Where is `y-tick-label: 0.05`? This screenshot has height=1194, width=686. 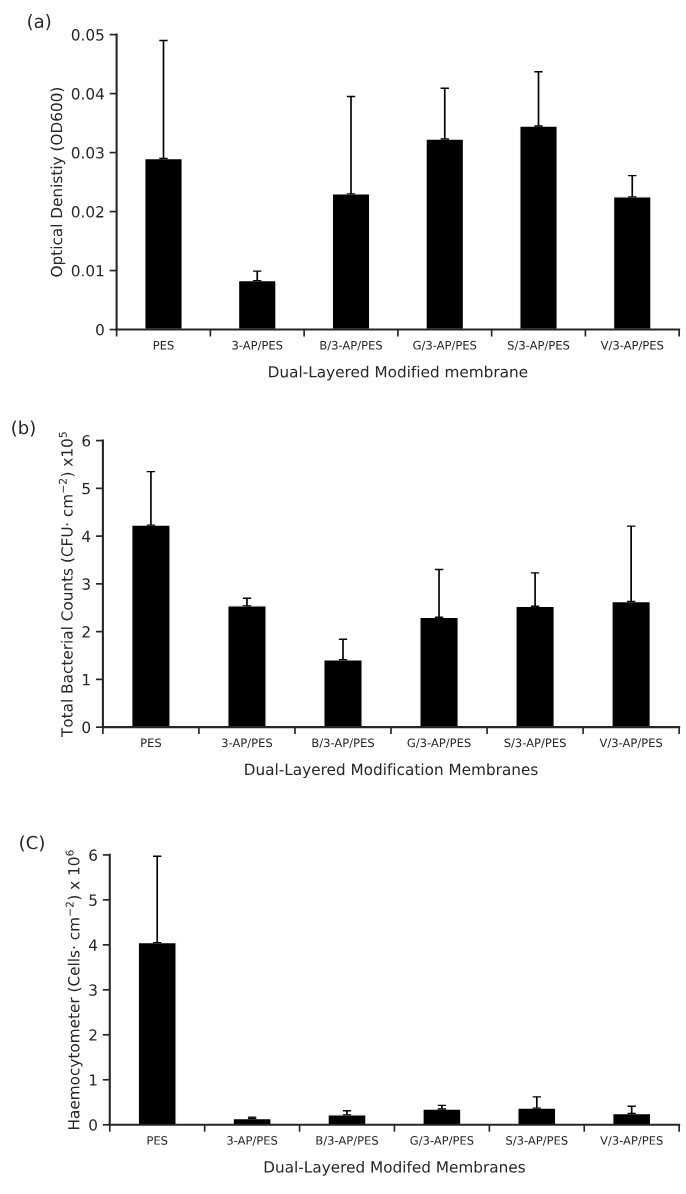
y-tick-label: 0.05 is located at coordinates (87, 35).